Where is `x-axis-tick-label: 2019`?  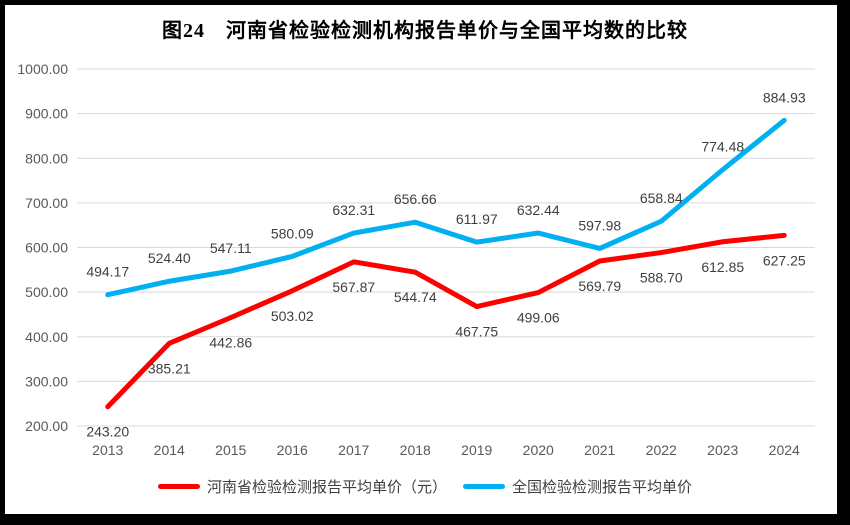 x-axis-tick-label: 2019 is located at coordinates (476, 450).